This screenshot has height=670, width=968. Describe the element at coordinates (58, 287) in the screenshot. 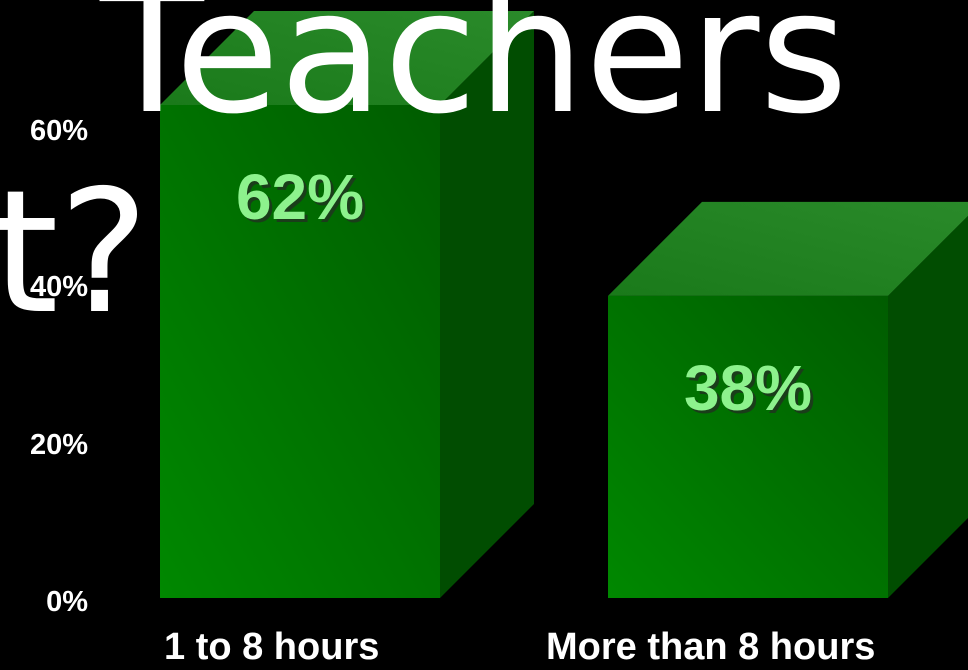

I see `y-tick-label: 40%` at that location.